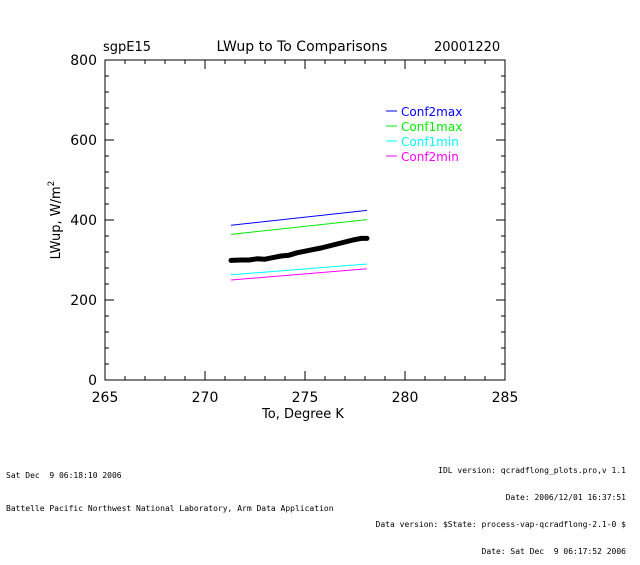  What do you see at coordinates (430, 157) in the screenshot?
I see `legend-label-conf2min: Conf2min` at bounding box center [430, 157].